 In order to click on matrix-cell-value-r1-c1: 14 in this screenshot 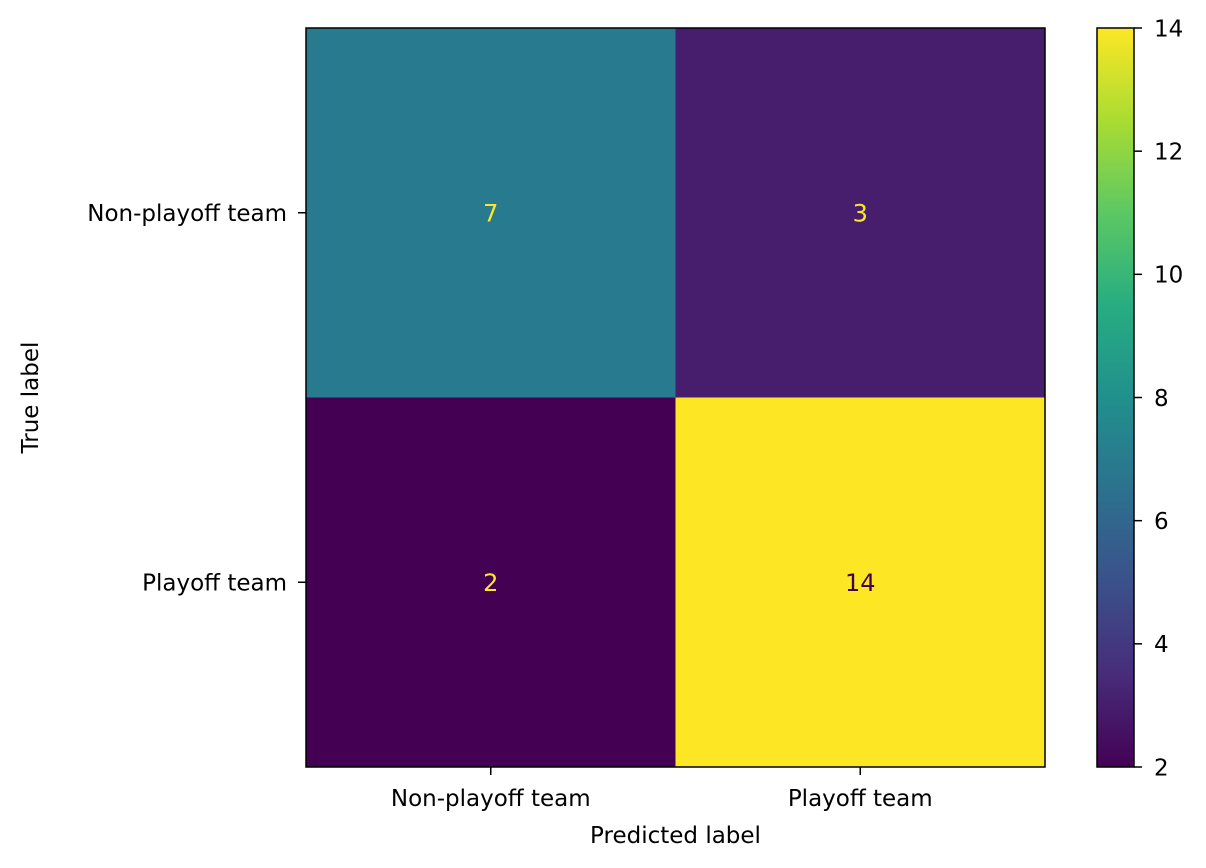, I will do `click(860, 583)`.